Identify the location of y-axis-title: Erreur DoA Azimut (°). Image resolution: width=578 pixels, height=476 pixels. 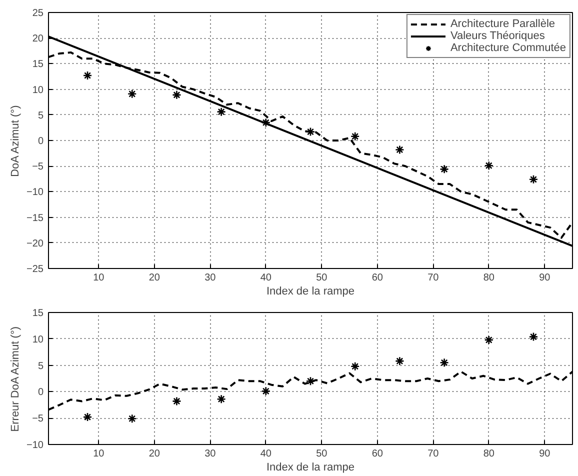
(16, 379).